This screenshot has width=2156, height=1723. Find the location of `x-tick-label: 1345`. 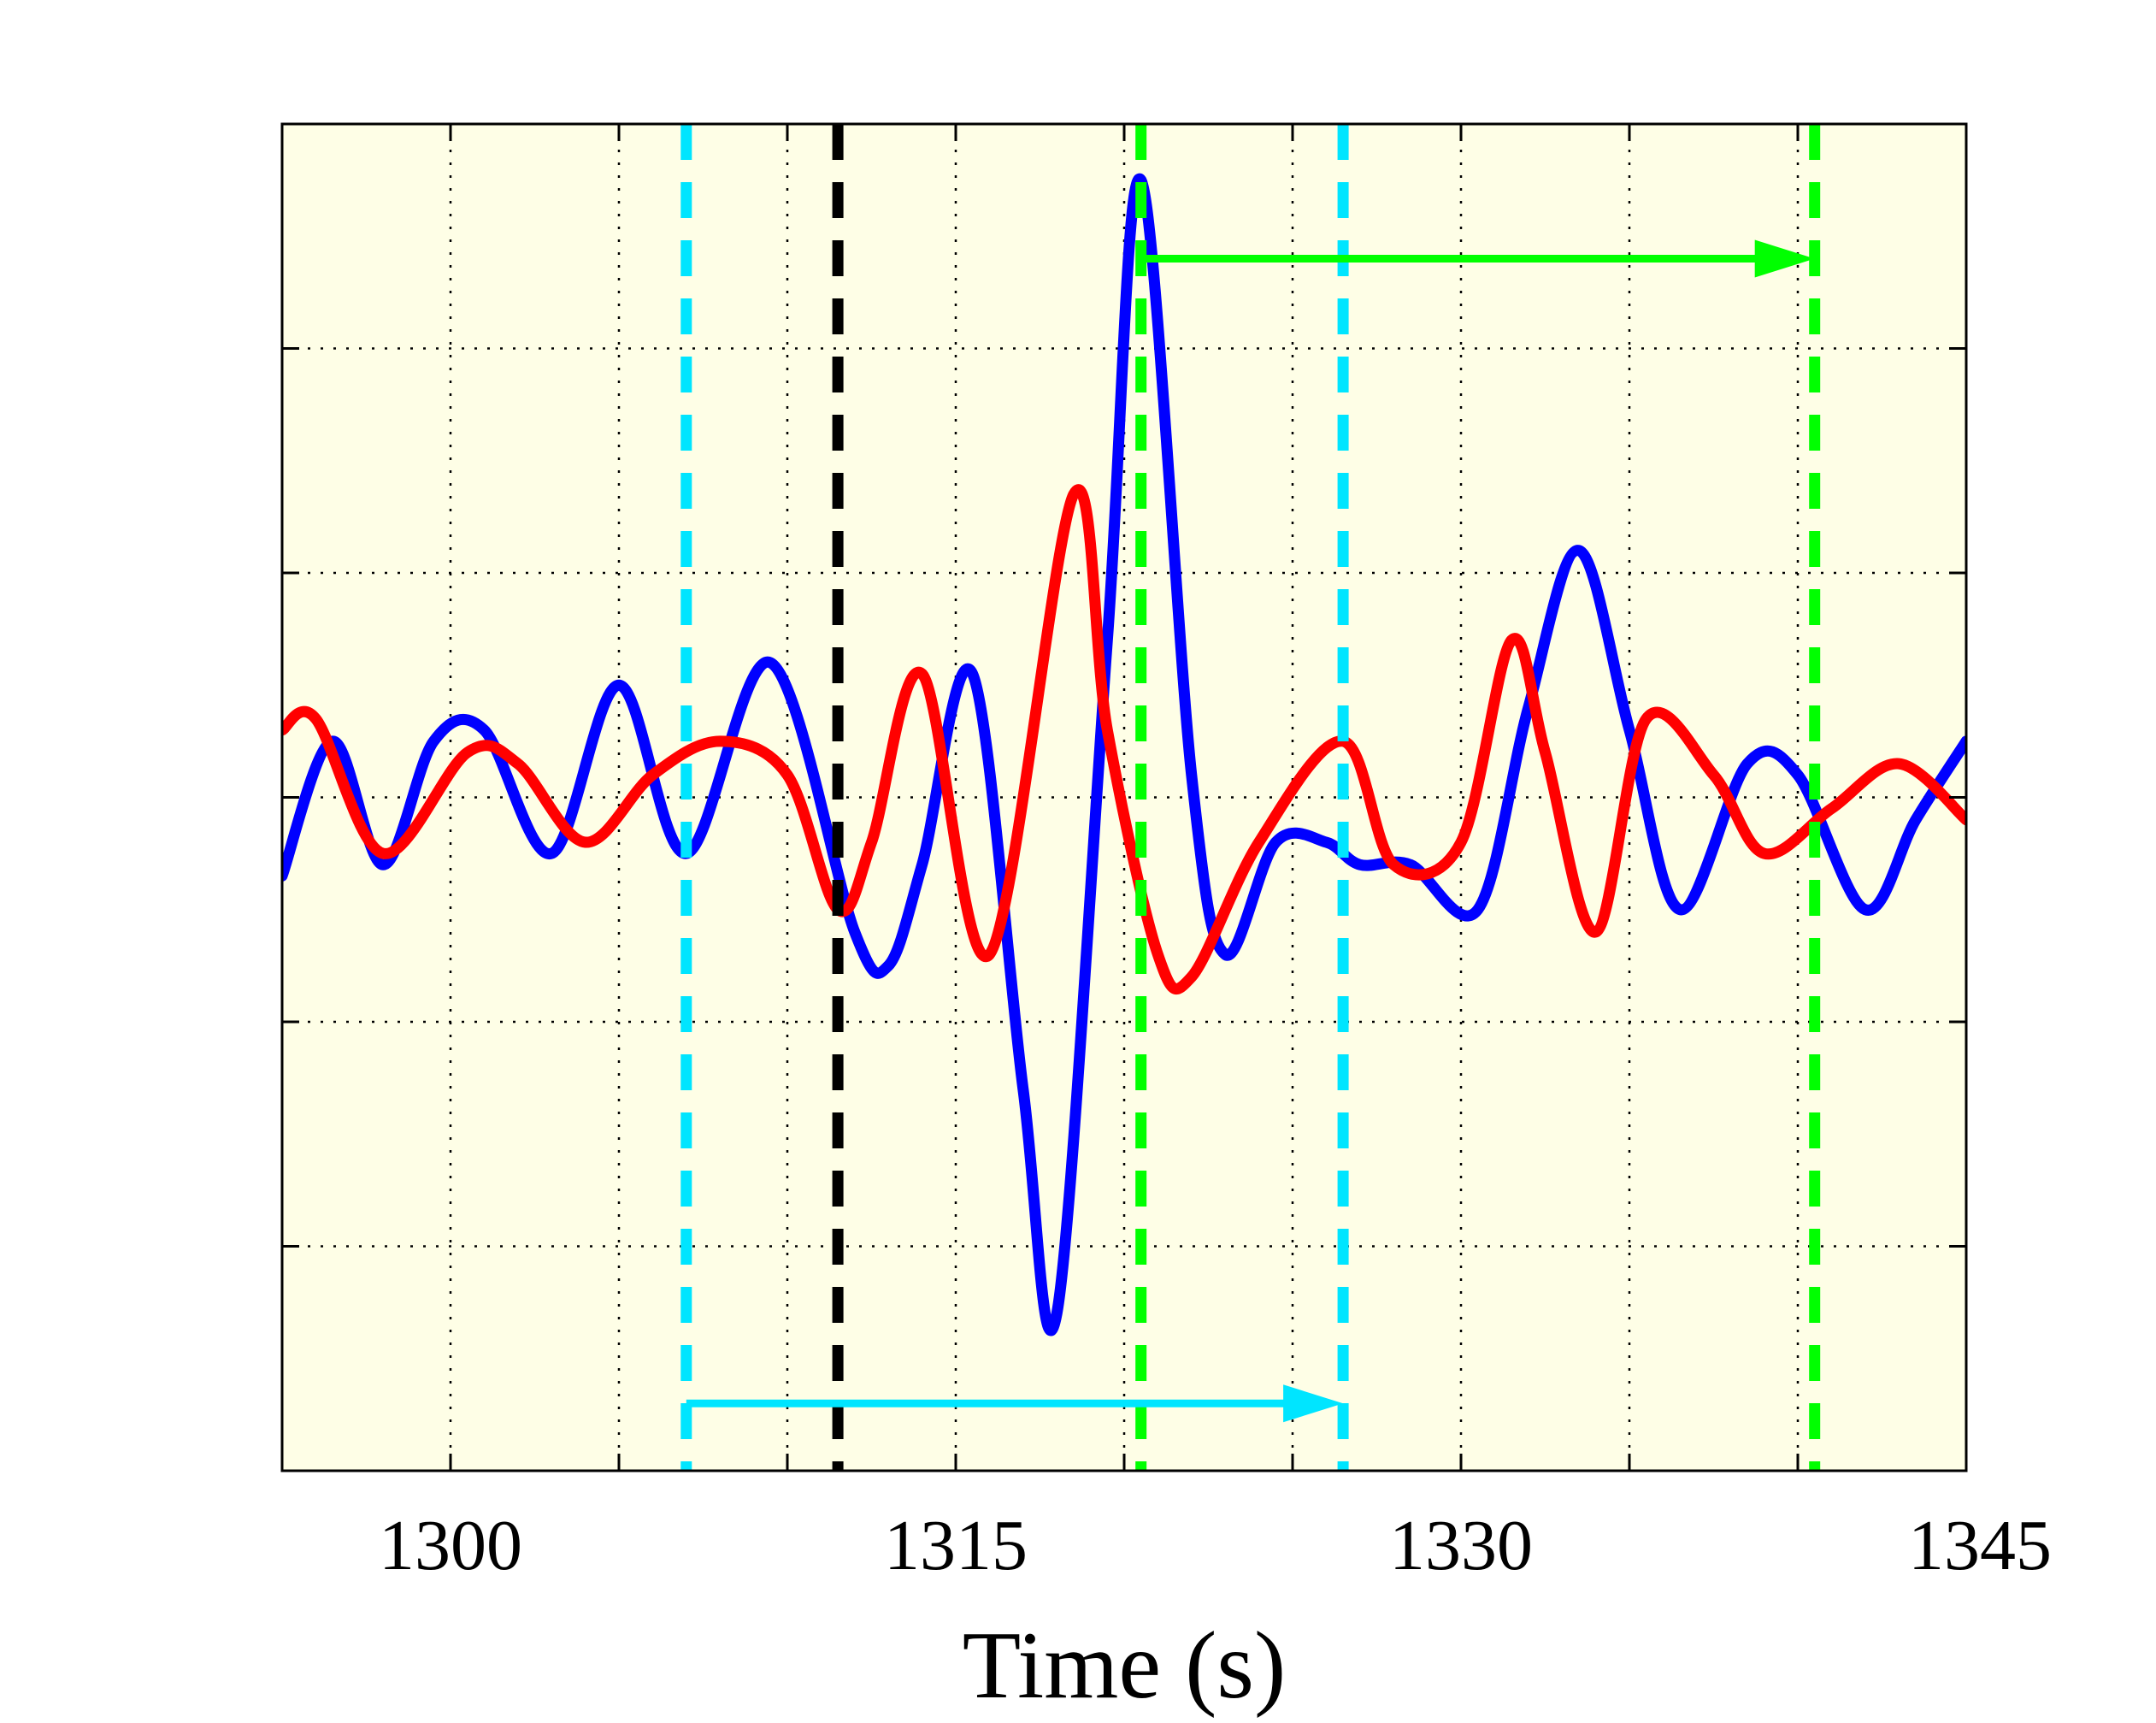

x-tick-label: 1345 is located at coordinates (1980, 1545).